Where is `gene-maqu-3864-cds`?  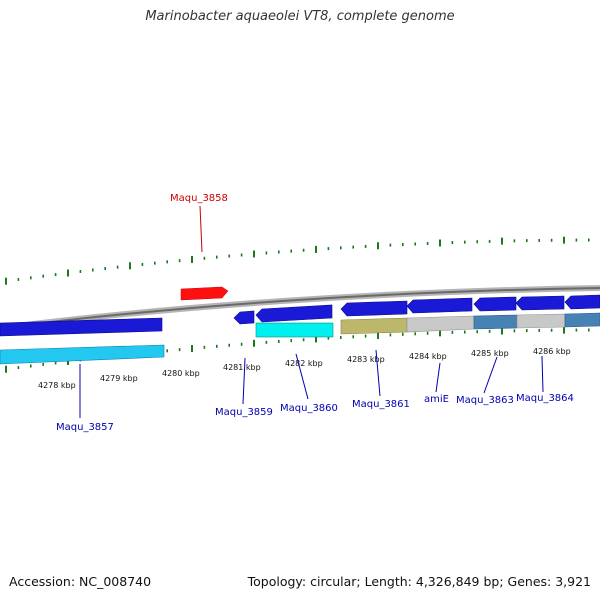 gene-maqu-3864-cds is located at coordinates (540, 303).